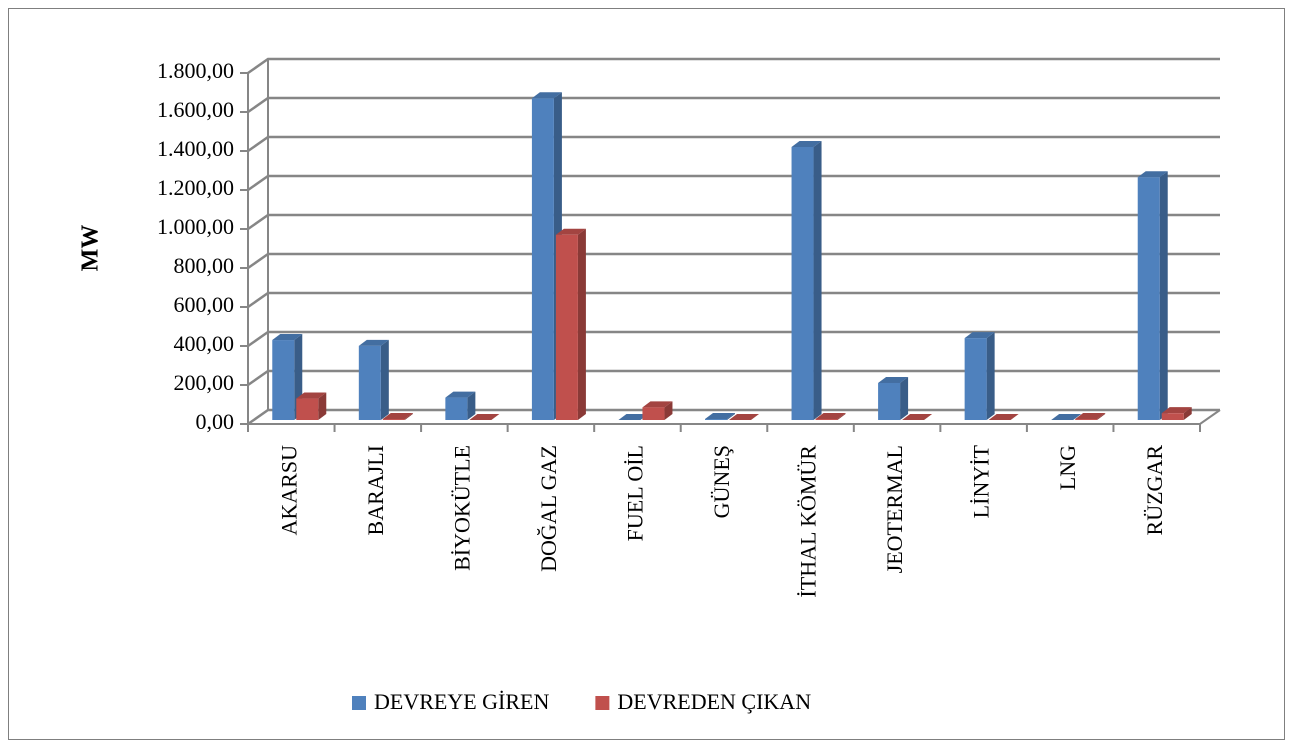 The width and height of the screenshot is (1293, 753). I want to click on y-tick-label: 200,00, so click(204, 382).